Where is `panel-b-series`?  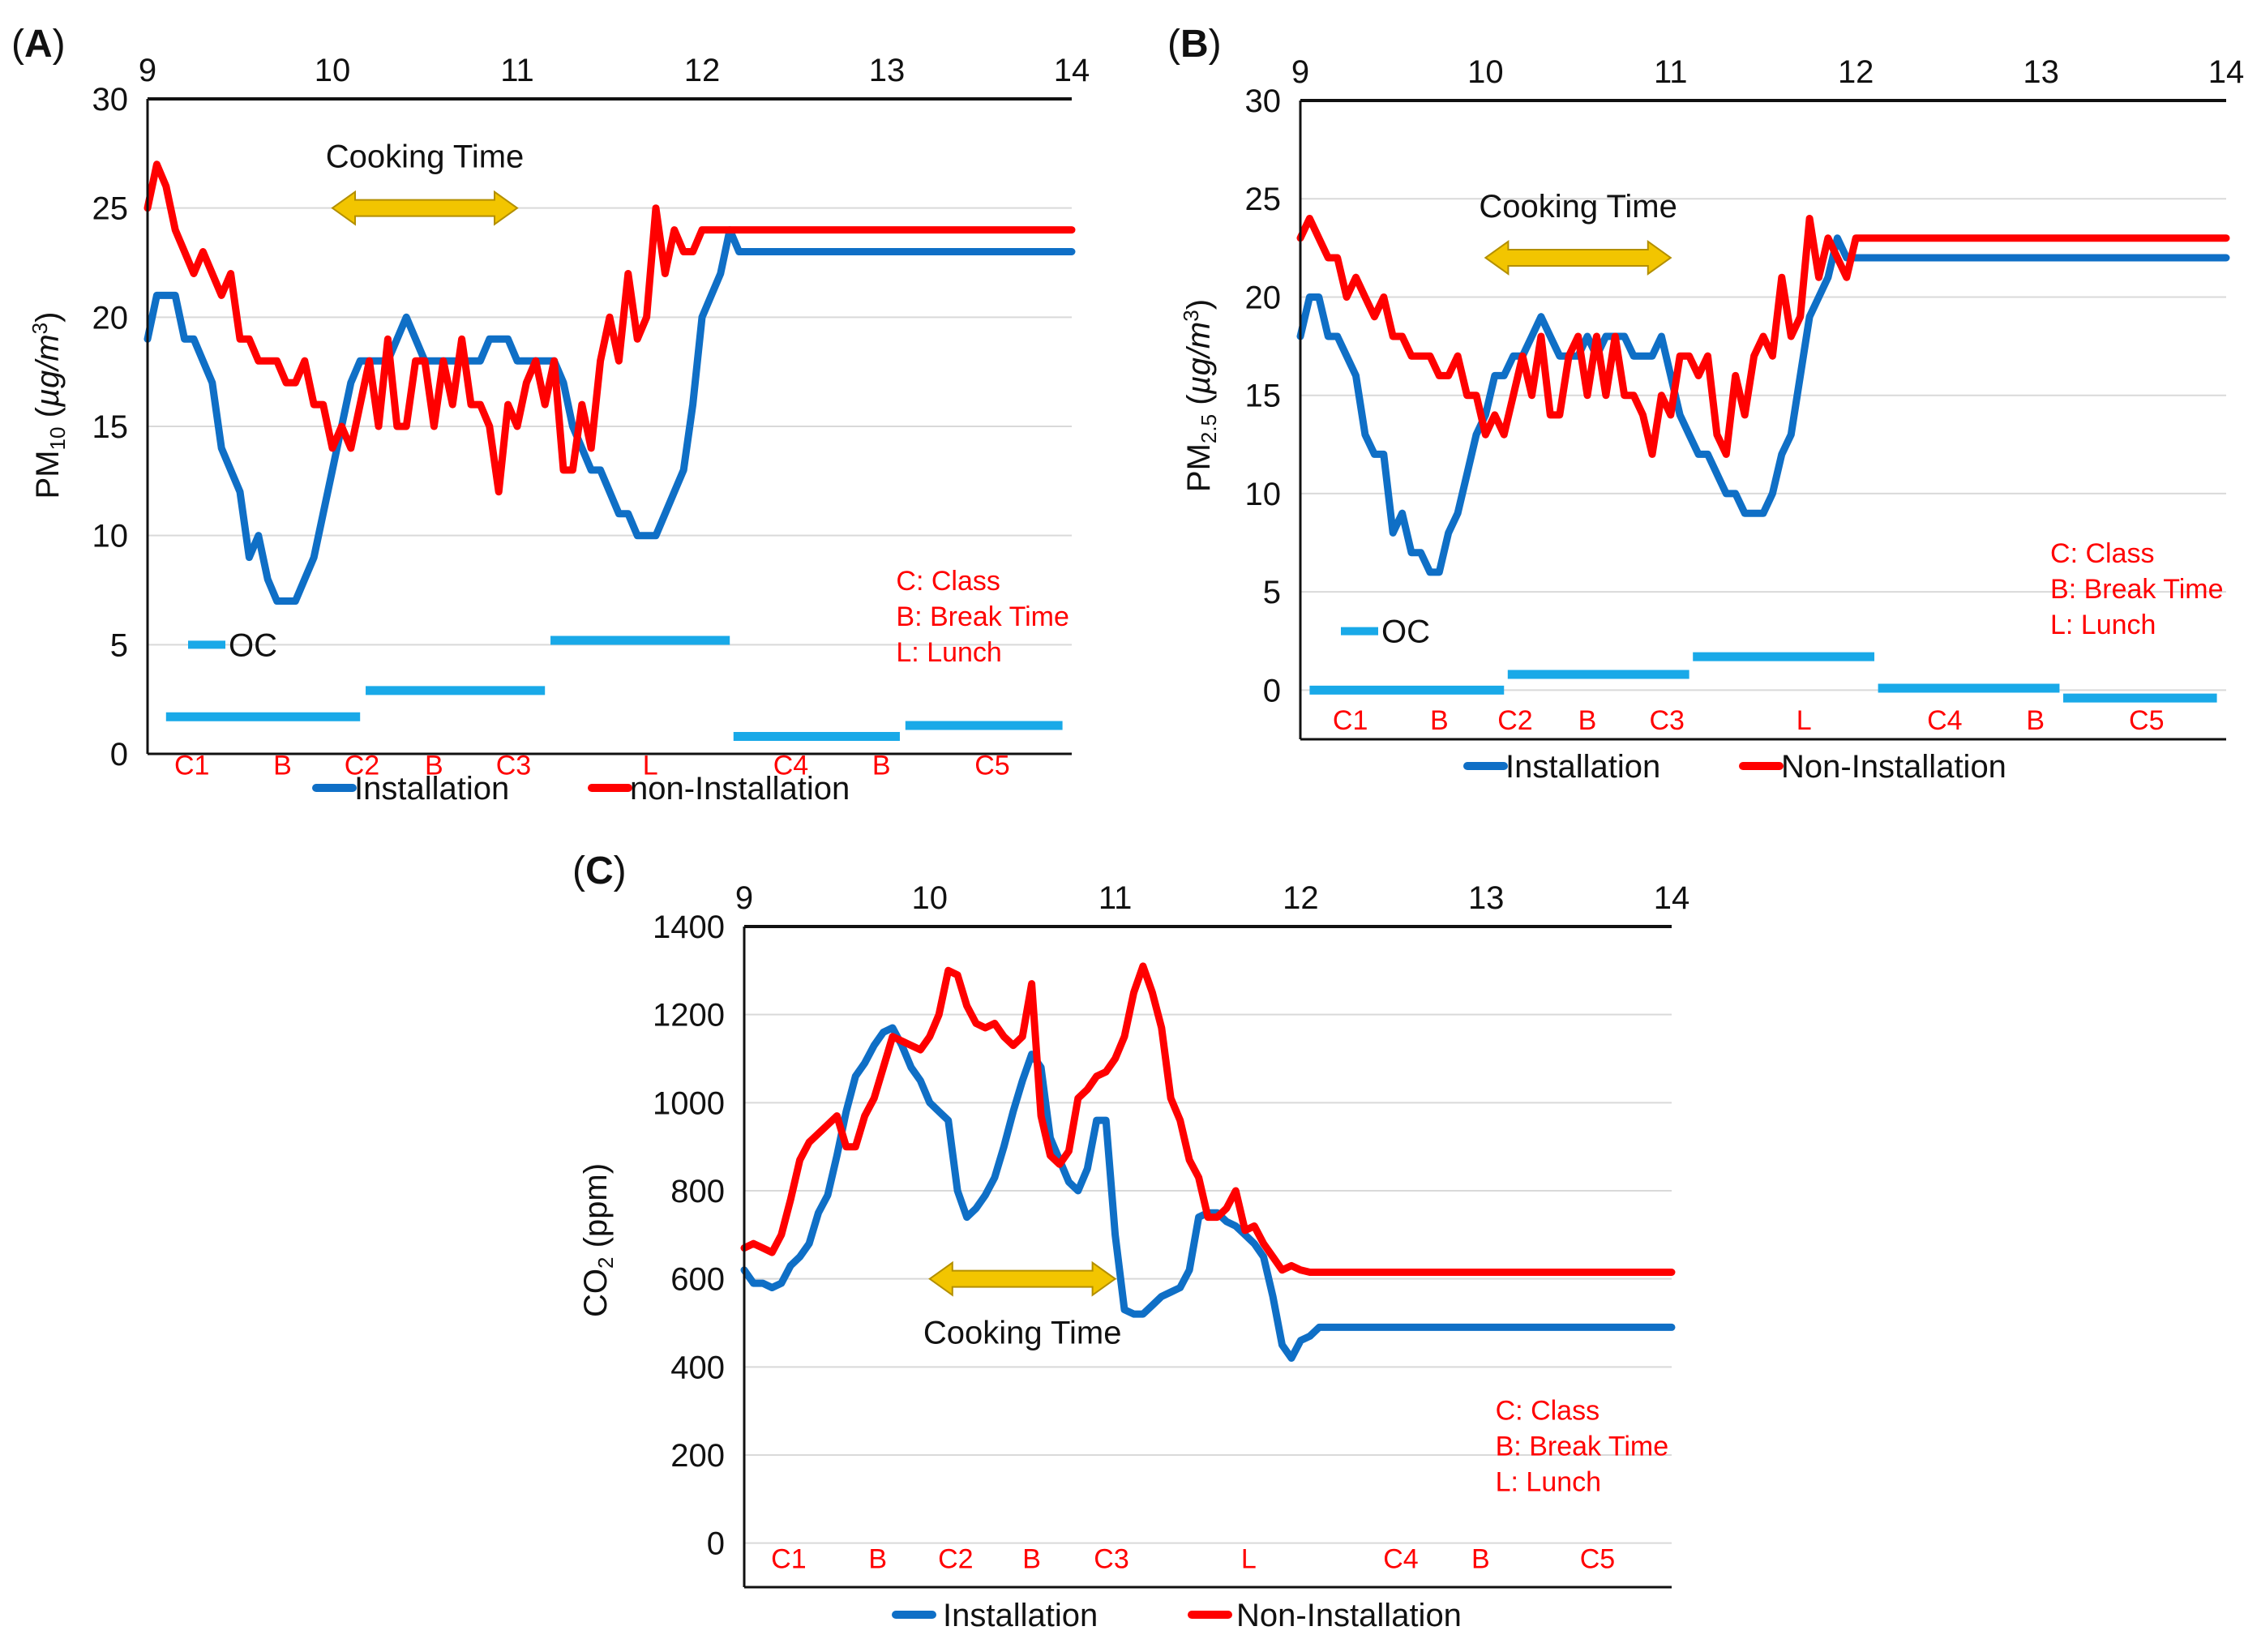
panel-b-series is located at coordinates (1763, 396).